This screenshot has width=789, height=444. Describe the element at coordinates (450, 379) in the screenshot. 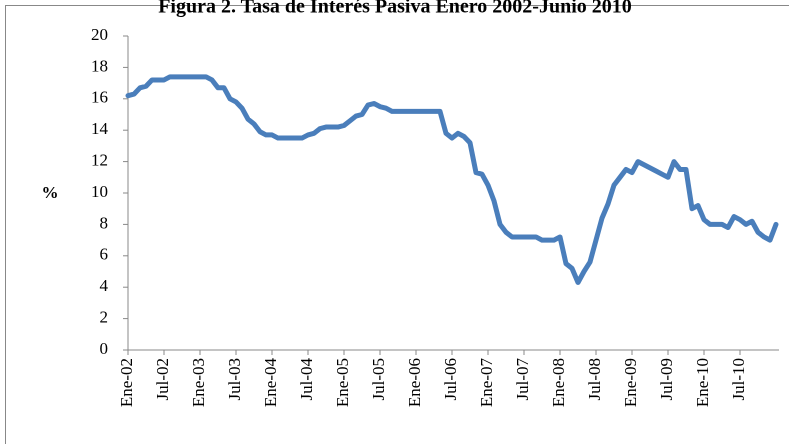

I see `x-tick-label: Jul-06` at that location.